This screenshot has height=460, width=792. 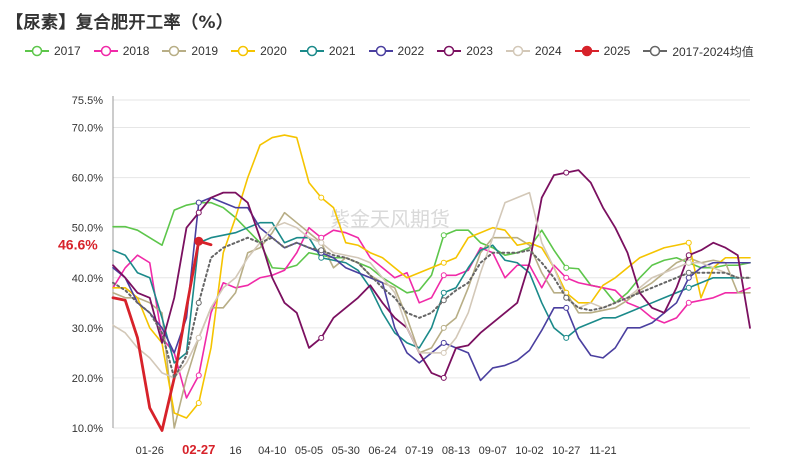 I want to click on chart-title: 【尿素】复合肥开工率（%）, so click(x=120, y=23).